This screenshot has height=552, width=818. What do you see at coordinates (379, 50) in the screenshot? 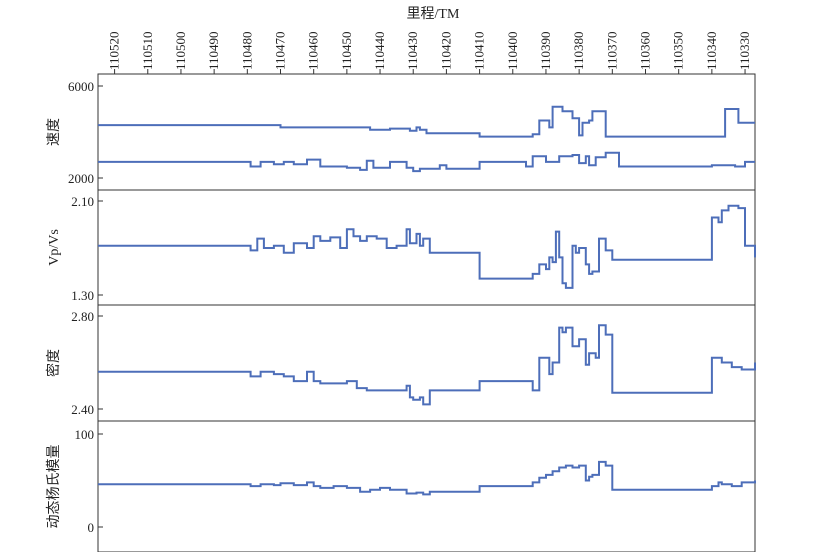
I see `x-tick-label: 110440` at bounding box center [379, 50].